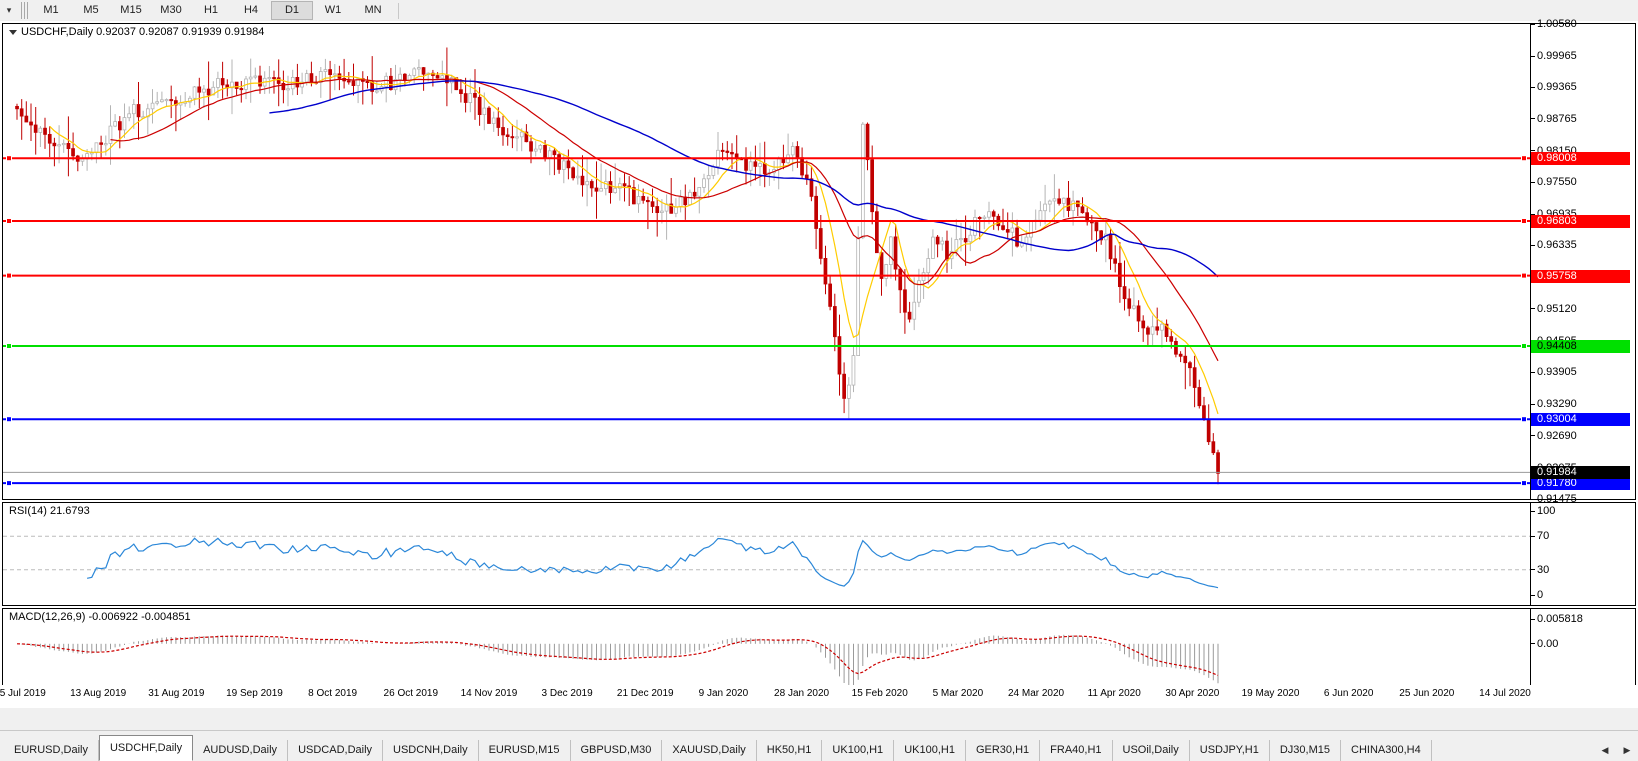  What do you see at coordinates (1580, 473) in the screenshot?
I see `last-price-tag: 0.91984` at bounding box center [1580, 473].